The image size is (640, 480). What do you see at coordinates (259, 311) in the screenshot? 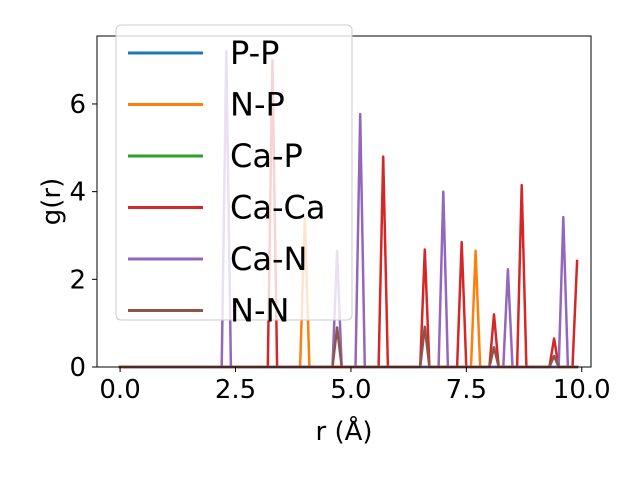
I see `legend-label: N-N` at bounding box center [259, 311].